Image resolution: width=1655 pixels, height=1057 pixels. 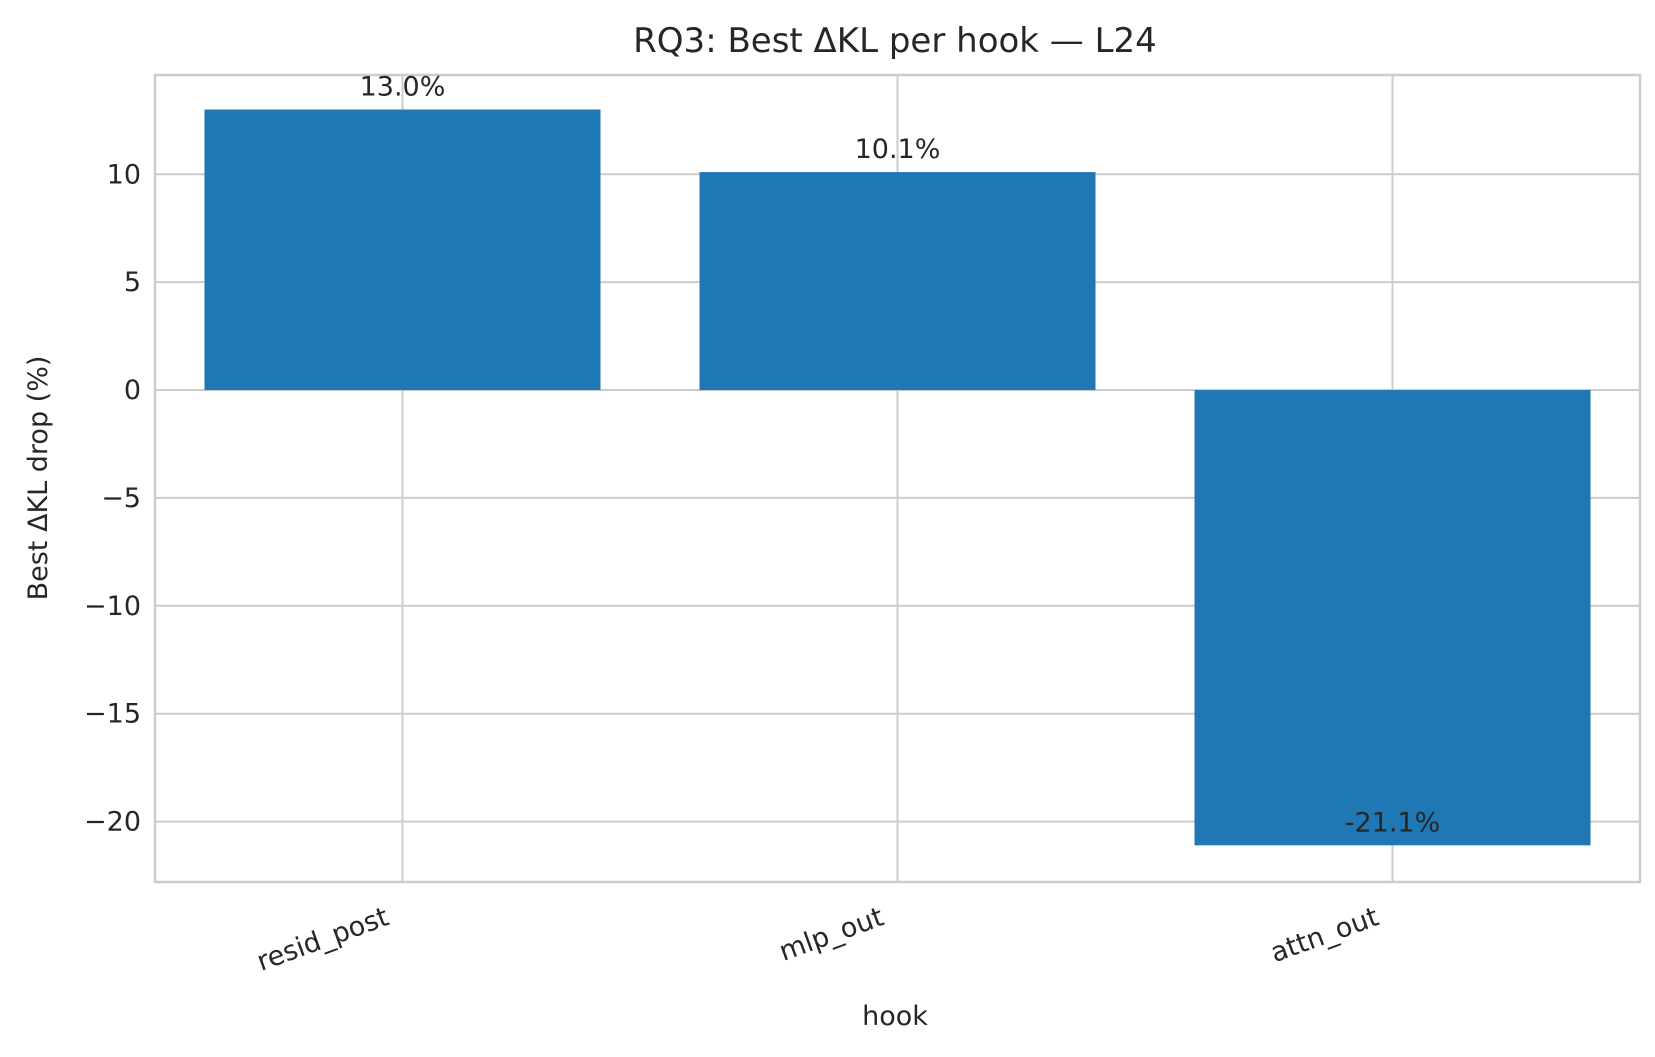 What do you see at coordinates (124, 174) in the screenshot?
I see `y-tick-label: 10` at bounding box center [124, 174].